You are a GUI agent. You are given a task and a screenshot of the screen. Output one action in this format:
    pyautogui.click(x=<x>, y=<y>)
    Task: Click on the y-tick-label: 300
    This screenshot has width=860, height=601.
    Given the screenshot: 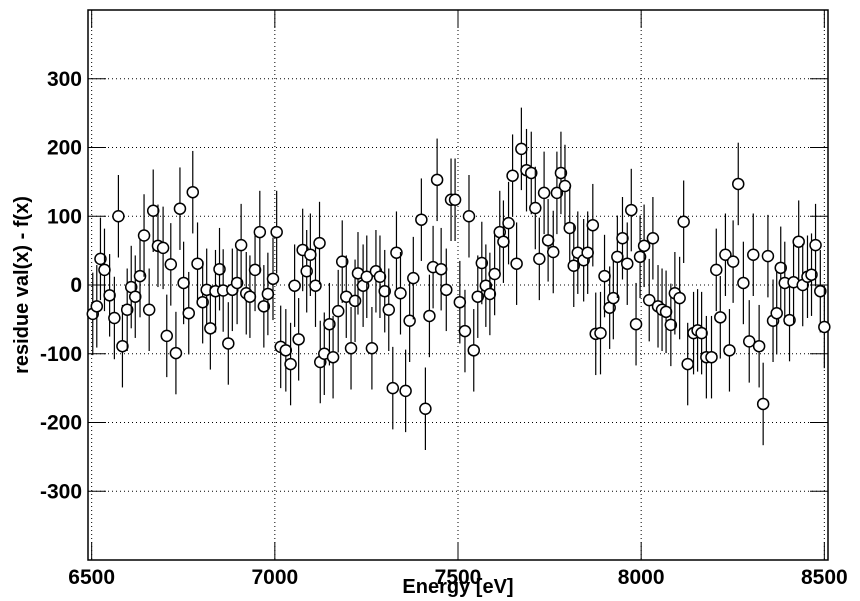 What is the action you would take?
    pyautogui.click(x=64, y=79)
    